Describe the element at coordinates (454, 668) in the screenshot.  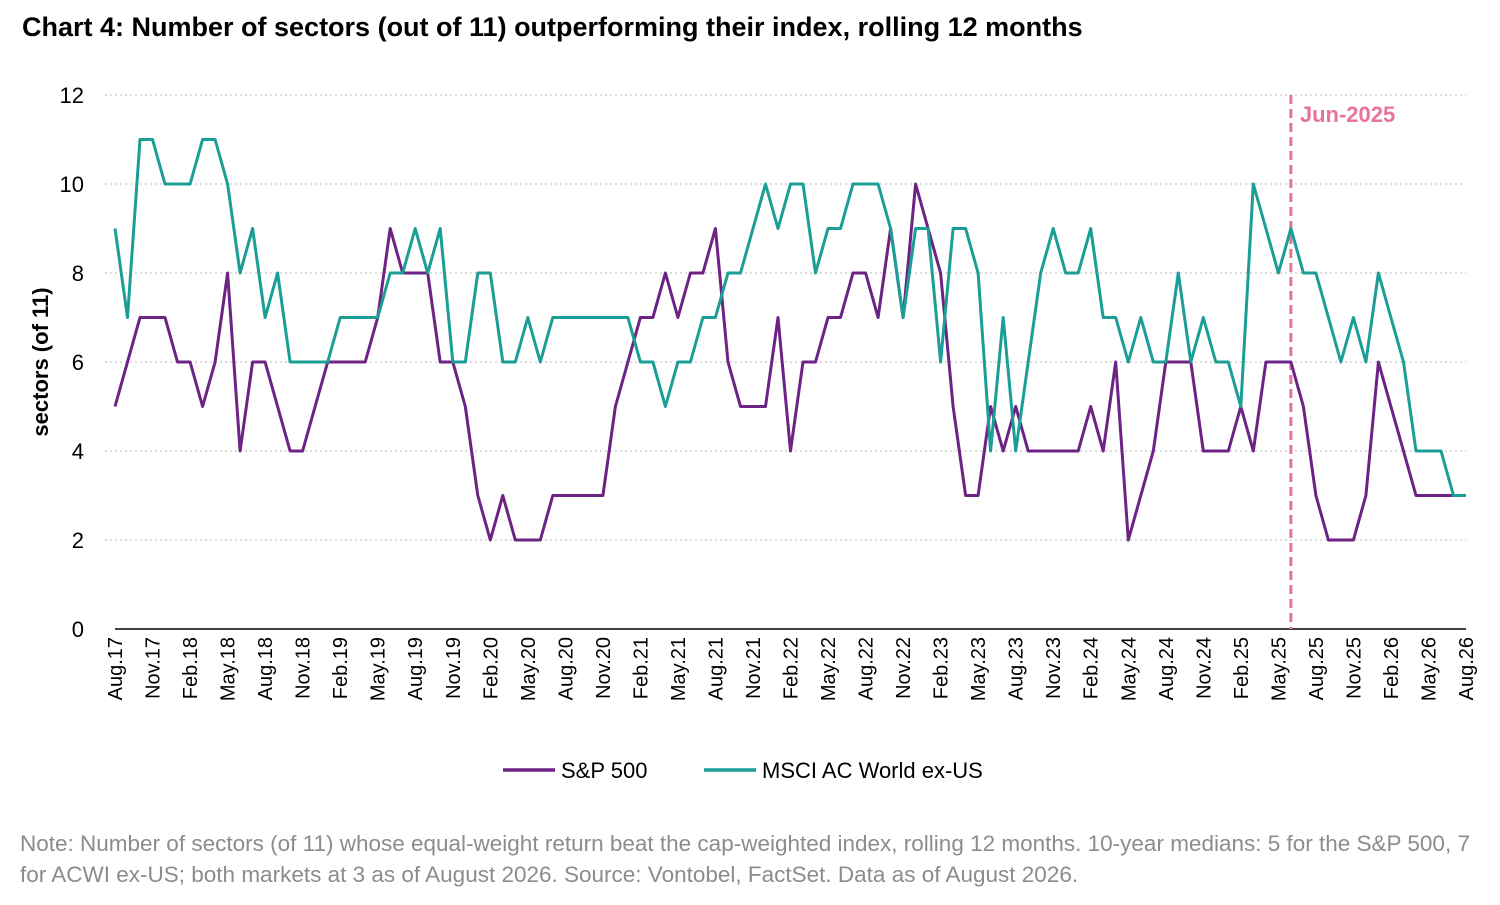
I see `x-tick-label: Nov.19` at that location.